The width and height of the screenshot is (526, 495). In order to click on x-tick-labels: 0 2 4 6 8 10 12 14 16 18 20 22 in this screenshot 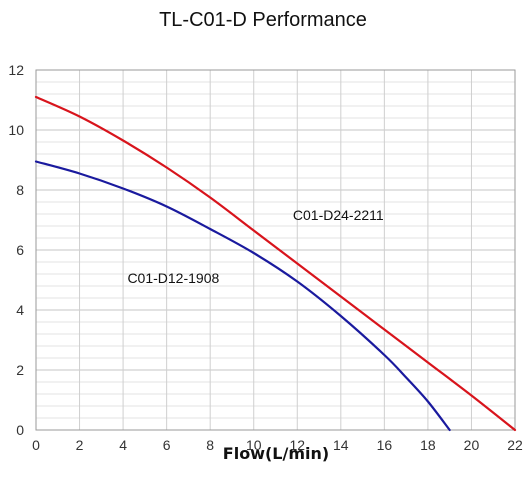, I will do `click(277, 445)`.